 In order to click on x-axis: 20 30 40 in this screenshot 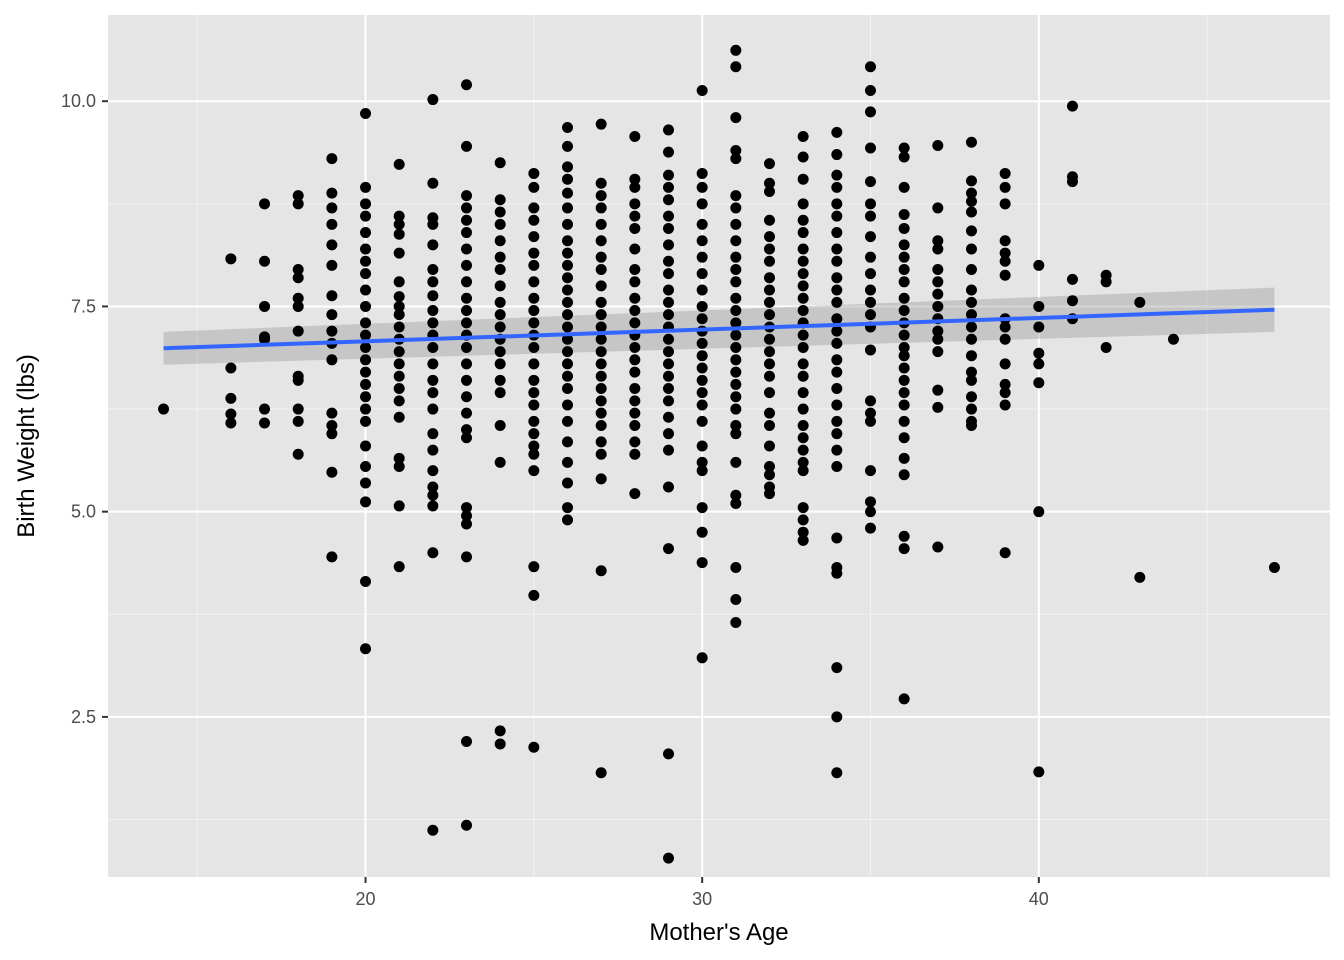, I will do `click(702, 893)`.